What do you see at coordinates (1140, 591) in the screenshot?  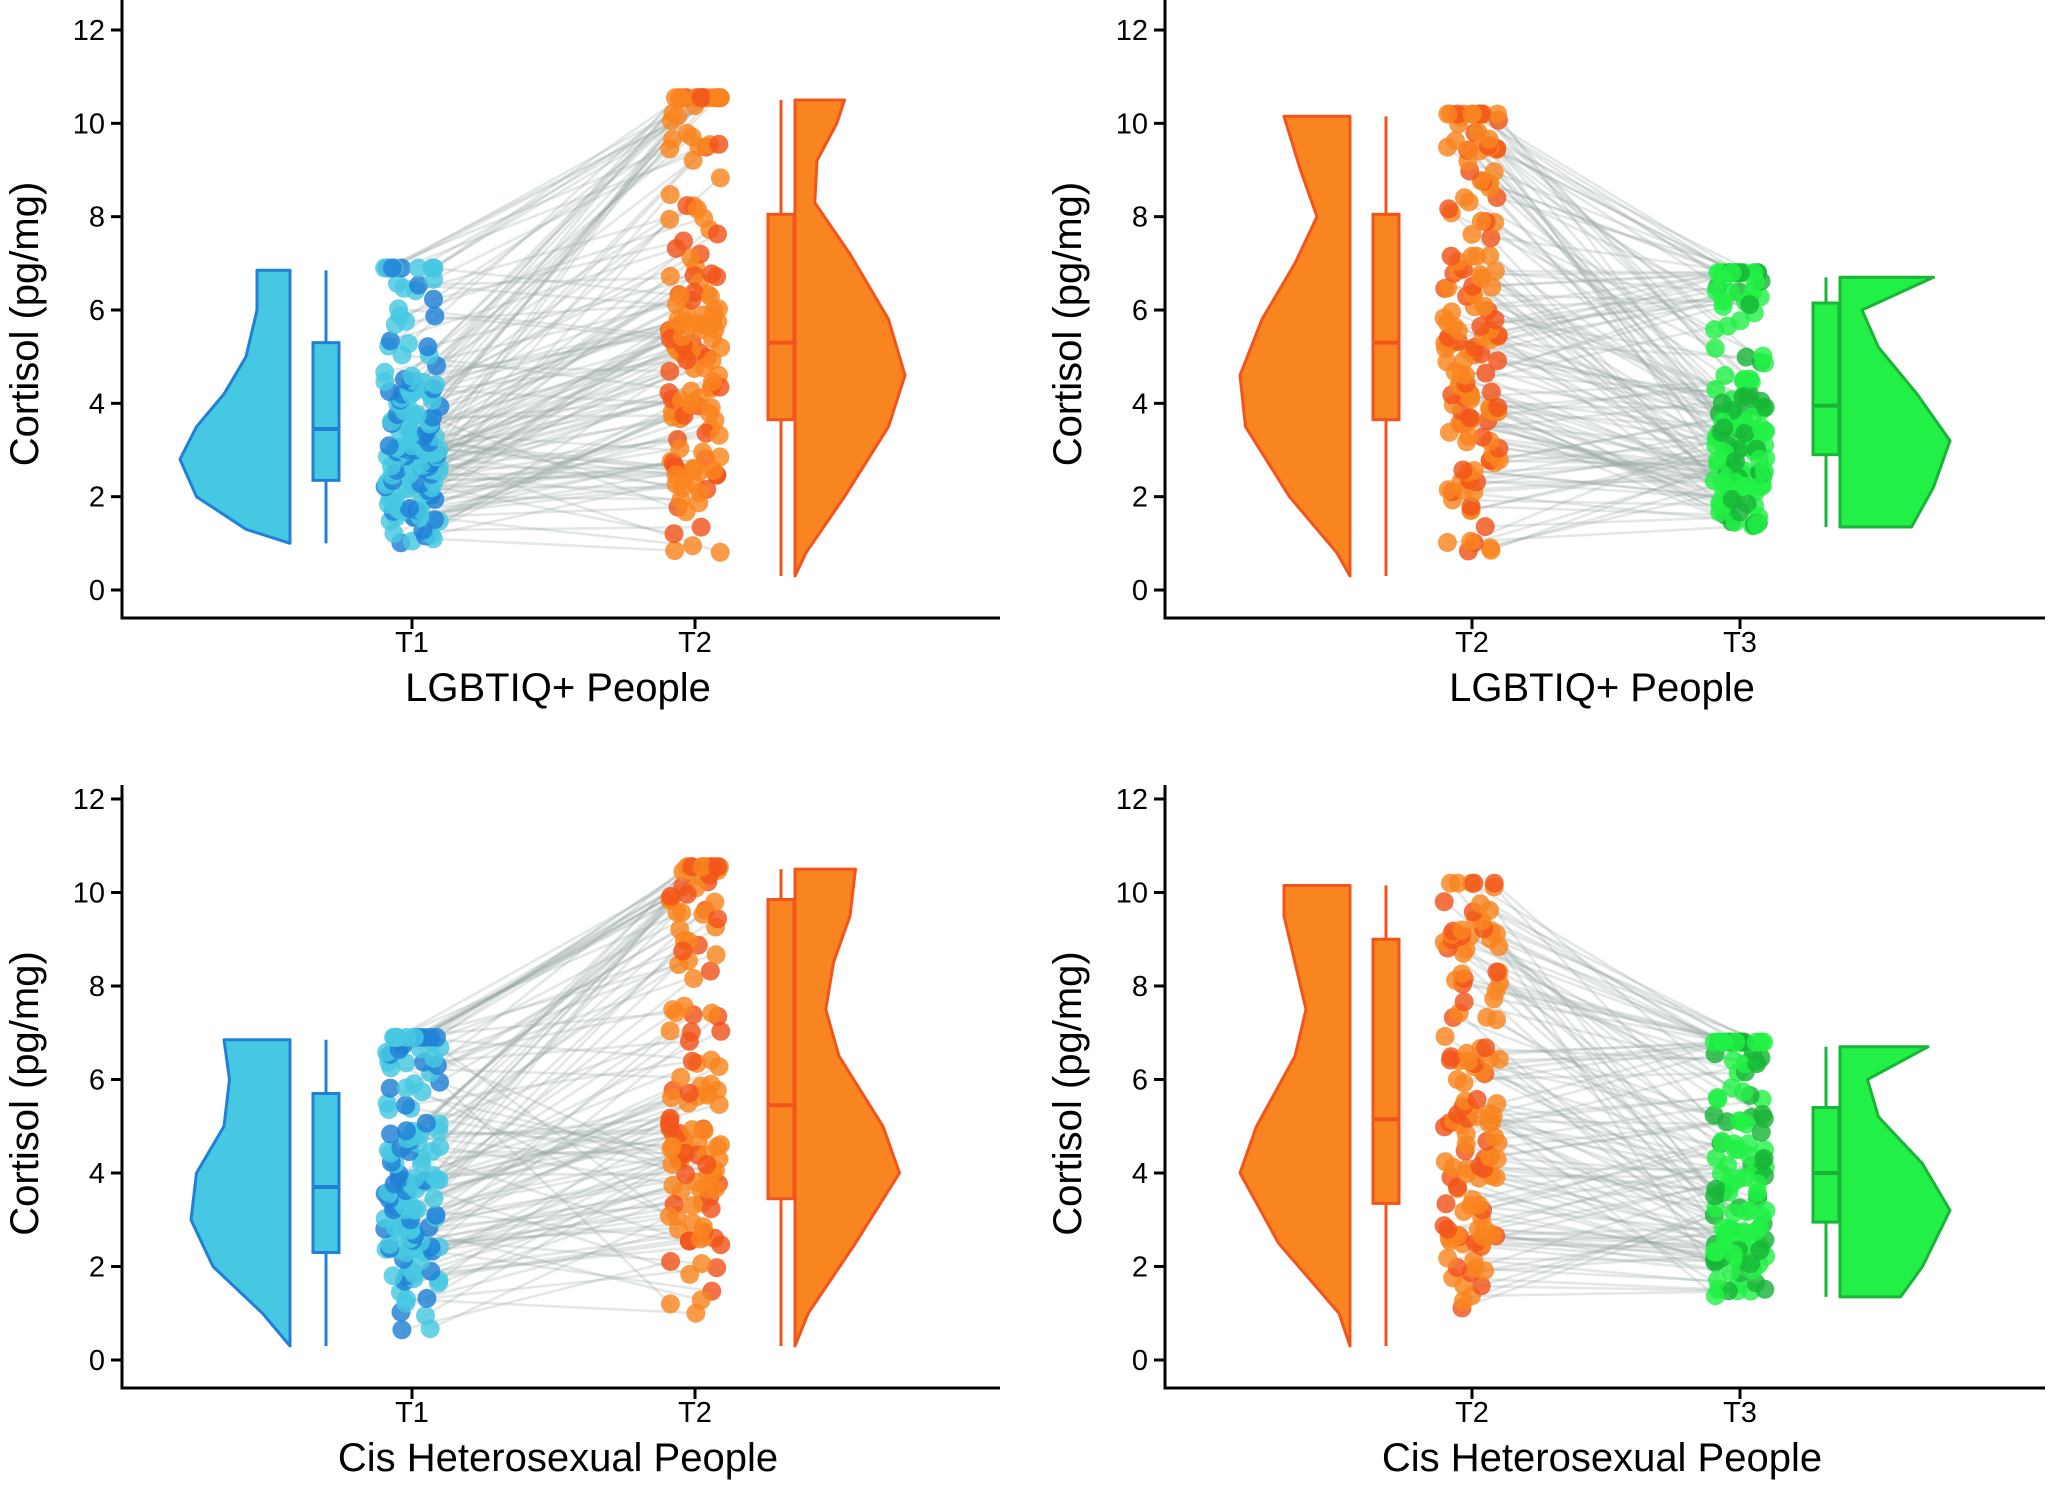 I see `y-tick-label: 0` at bounding box center [1140, 591].